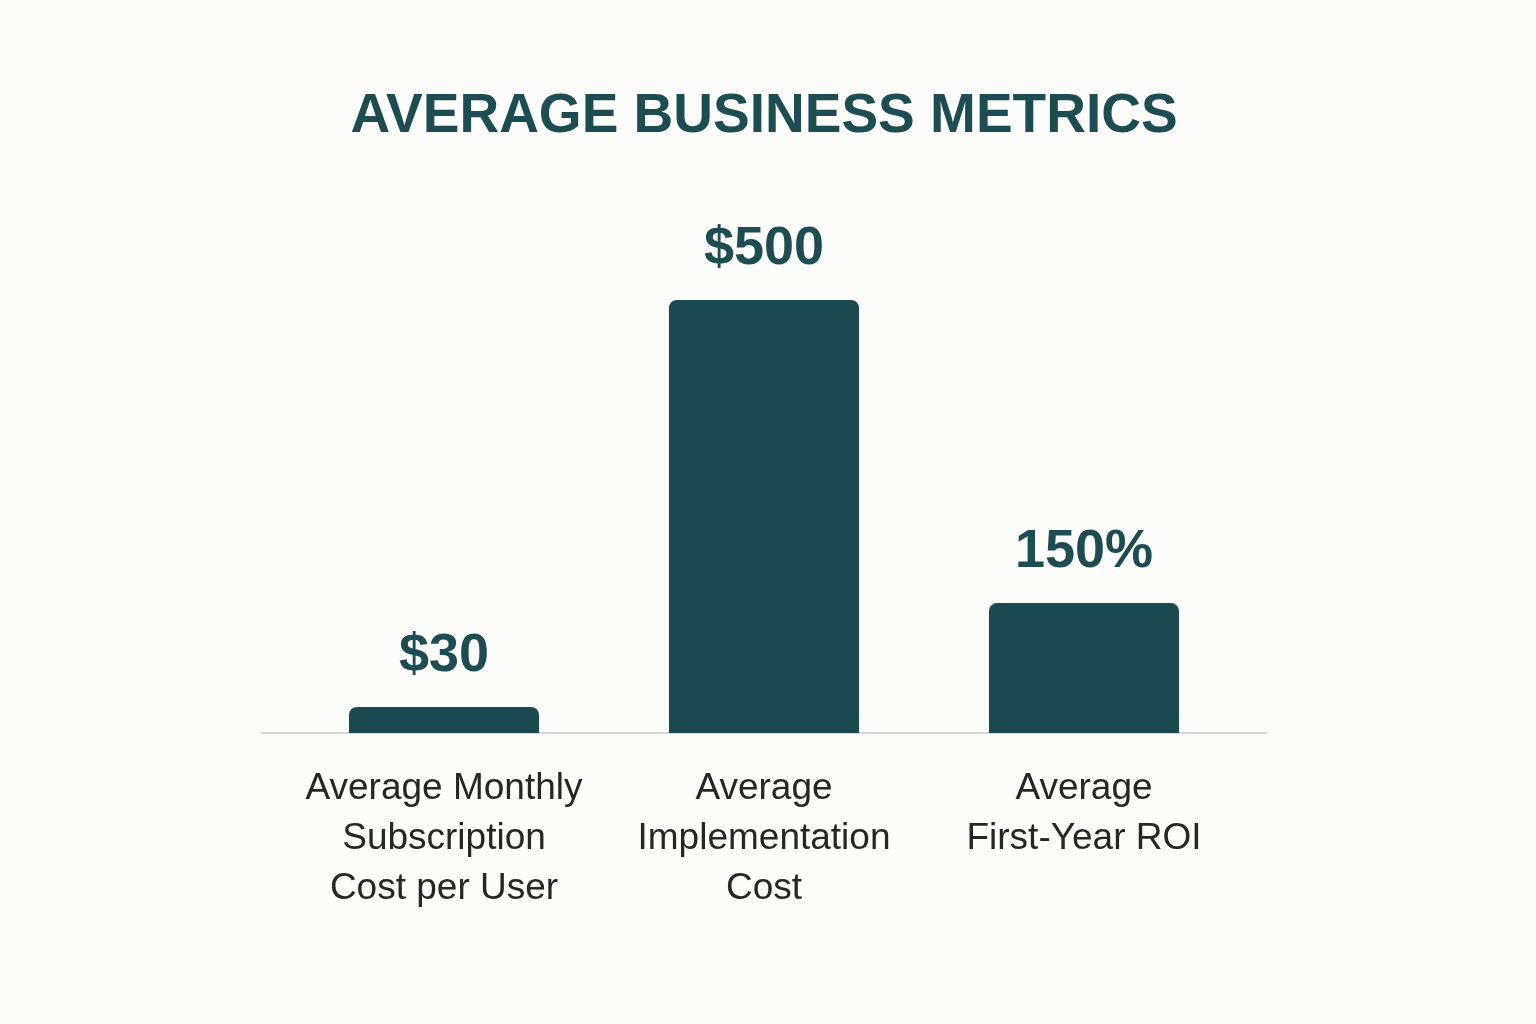 The image size is (1536, 1024). I want to click on chart-title: AVERAGE BUSINESS METRICS, so click(764, 113).